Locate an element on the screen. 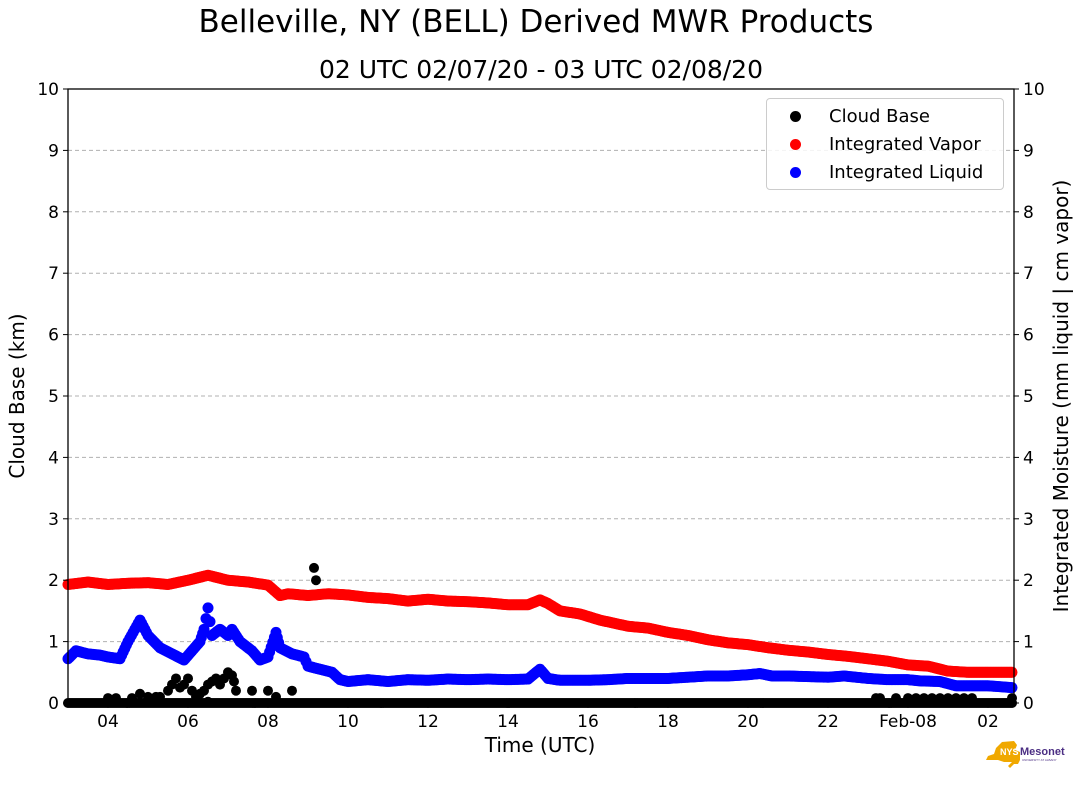  legend-item-cloud-base: Cloud Base is located at coordinates (848, 116).